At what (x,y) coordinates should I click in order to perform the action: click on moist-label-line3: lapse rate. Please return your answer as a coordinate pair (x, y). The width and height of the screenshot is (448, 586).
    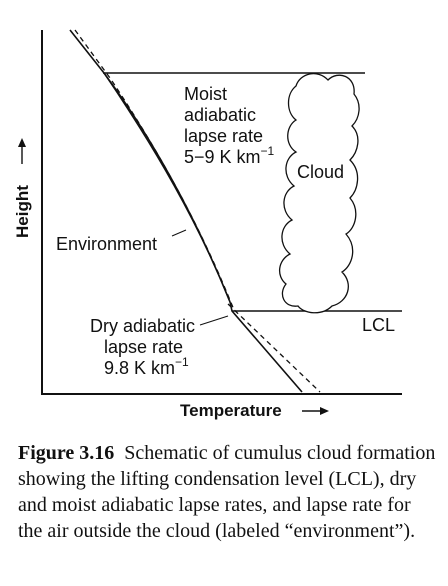
    Looking at the image, I should click on (223, 136).